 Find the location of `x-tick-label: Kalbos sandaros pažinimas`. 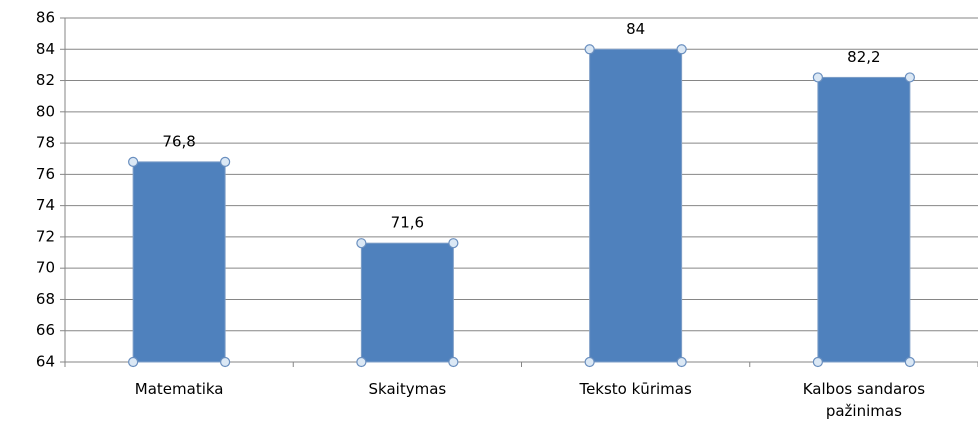

x-tick-label: Kalbos sandaros pažinimas is located at coordinates (864, 400).